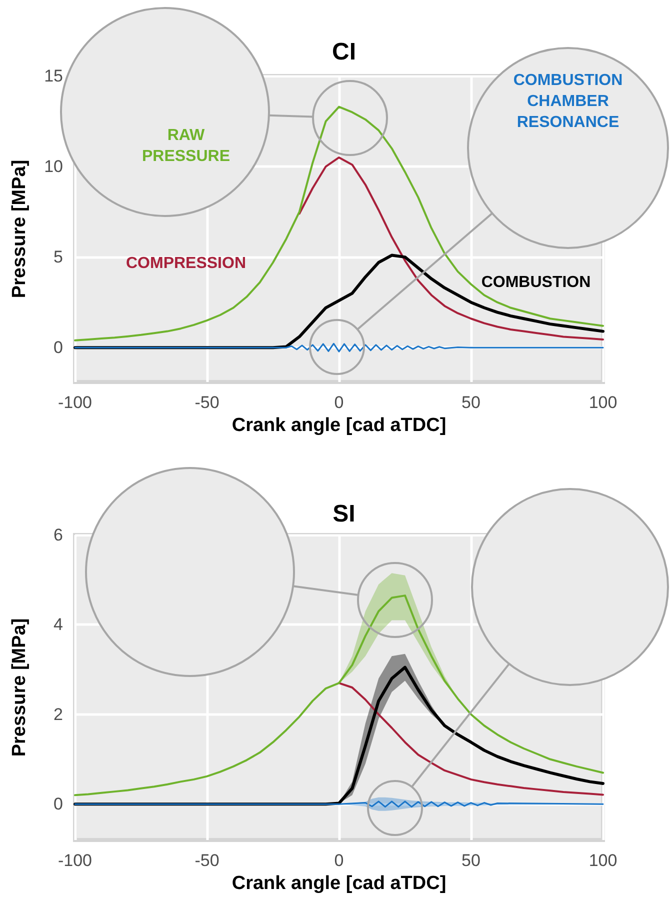 The height and width of the screenshot is (904, 670). Describe the element at coordinates (536, 282) in the screenshot. I see `series-label: COMBUSTION` at that location.